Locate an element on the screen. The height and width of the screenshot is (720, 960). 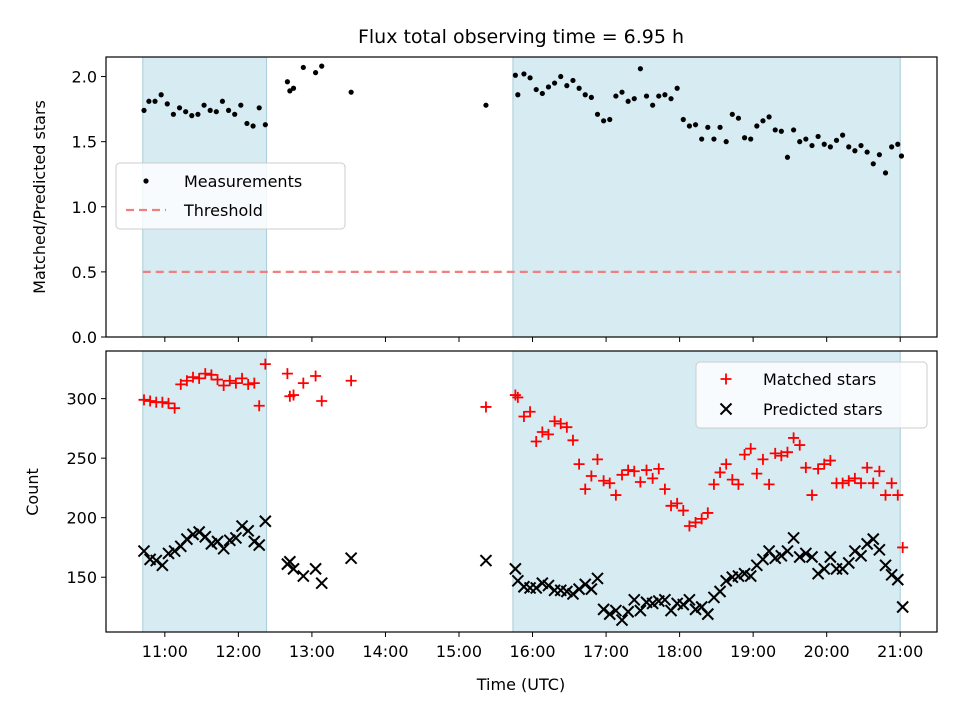
bottom-legend-box is located at coordinates (811, 395).